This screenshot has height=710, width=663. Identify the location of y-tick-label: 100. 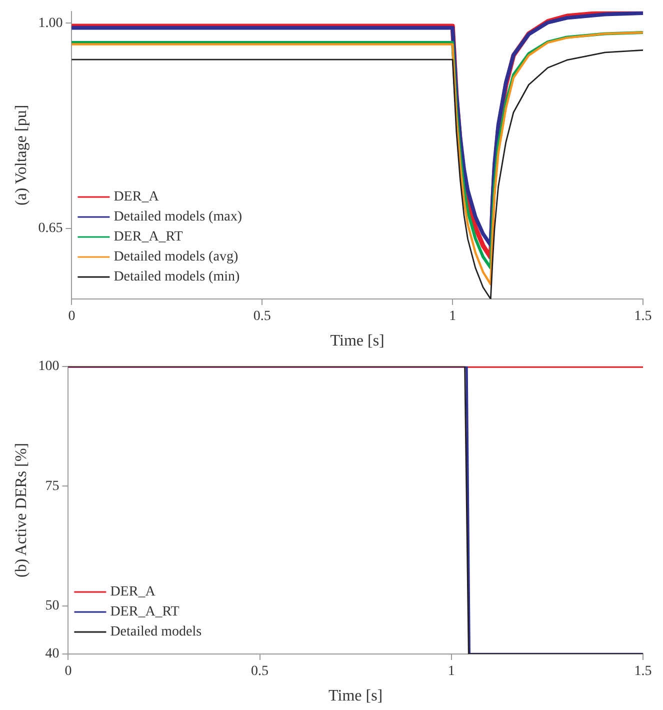
(49, 366).